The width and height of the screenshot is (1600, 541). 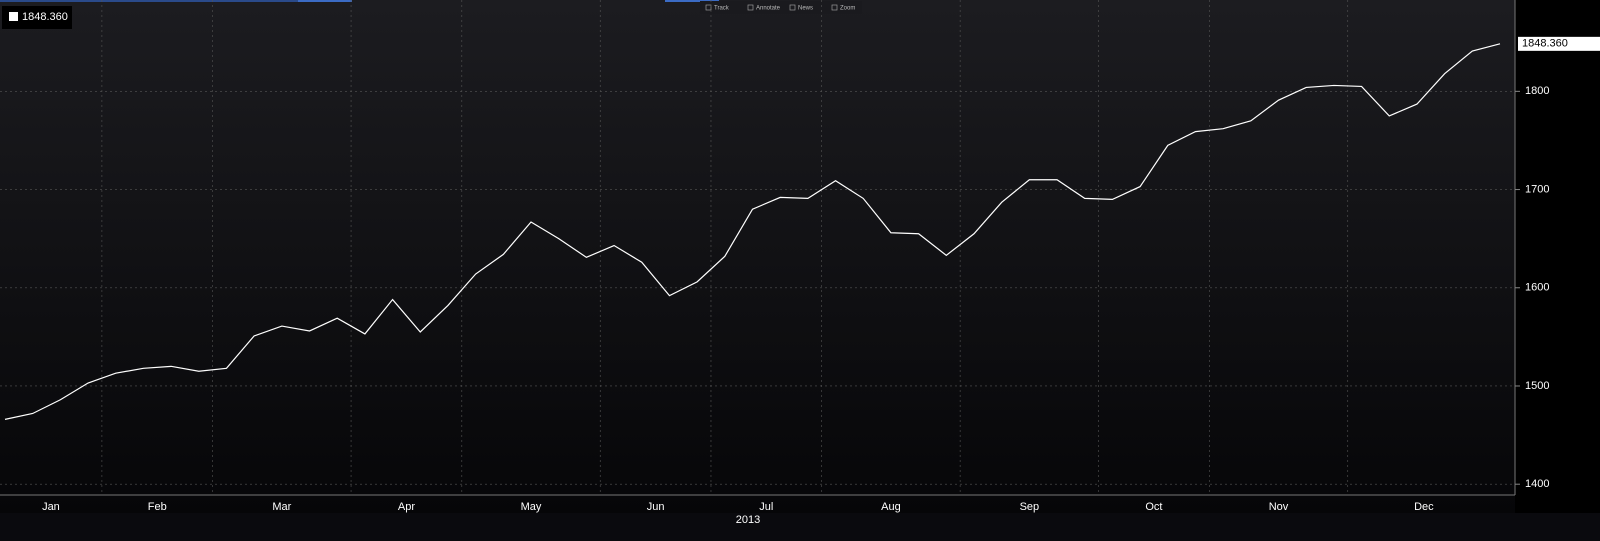 I want to click on x-axis-label: 2013, so click(x=748, y=520).